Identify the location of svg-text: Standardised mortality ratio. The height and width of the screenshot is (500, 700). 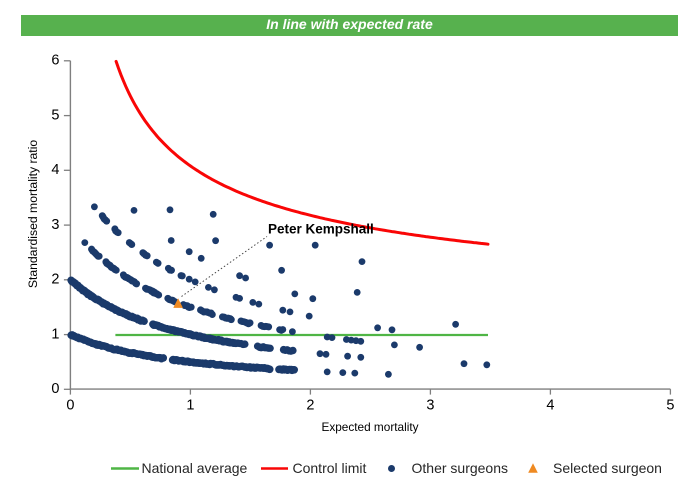
(33, 214).